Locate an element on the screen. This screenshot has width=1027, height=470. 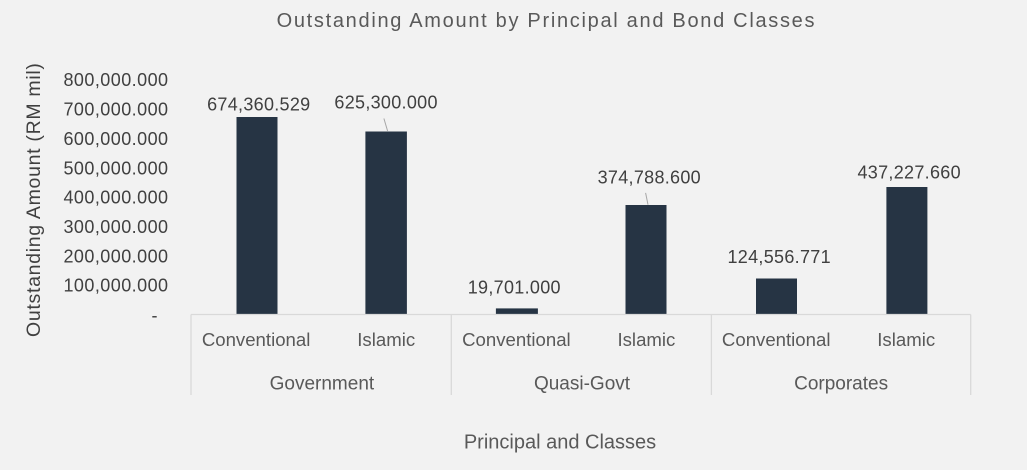
svg-text: 600,000.000 is located at coordinates (115, 139).